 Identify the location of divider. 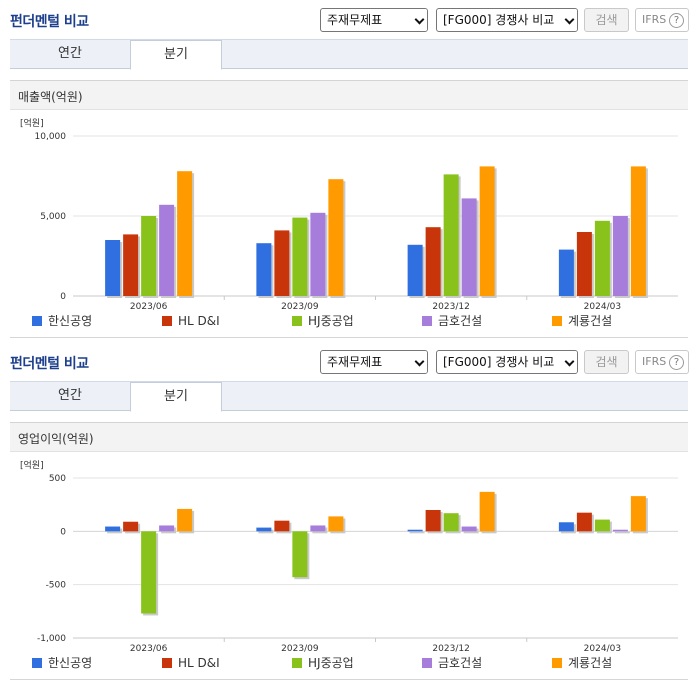
(349, 337).